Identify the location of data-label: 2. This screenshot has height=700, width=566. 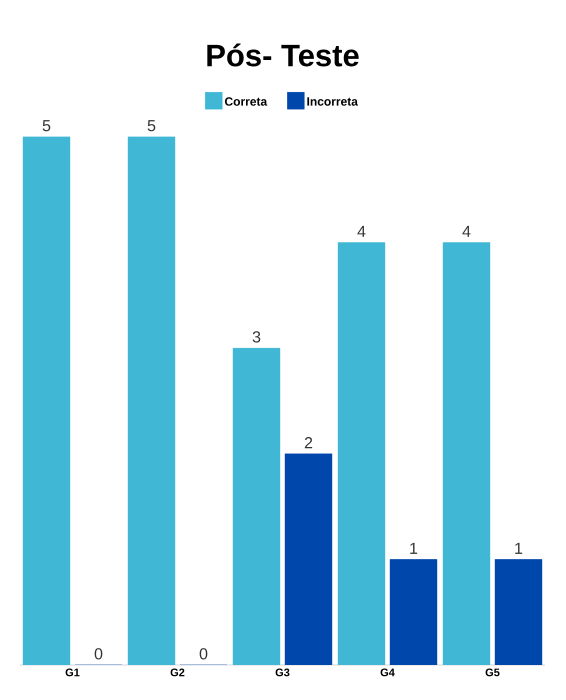
(308, 442).